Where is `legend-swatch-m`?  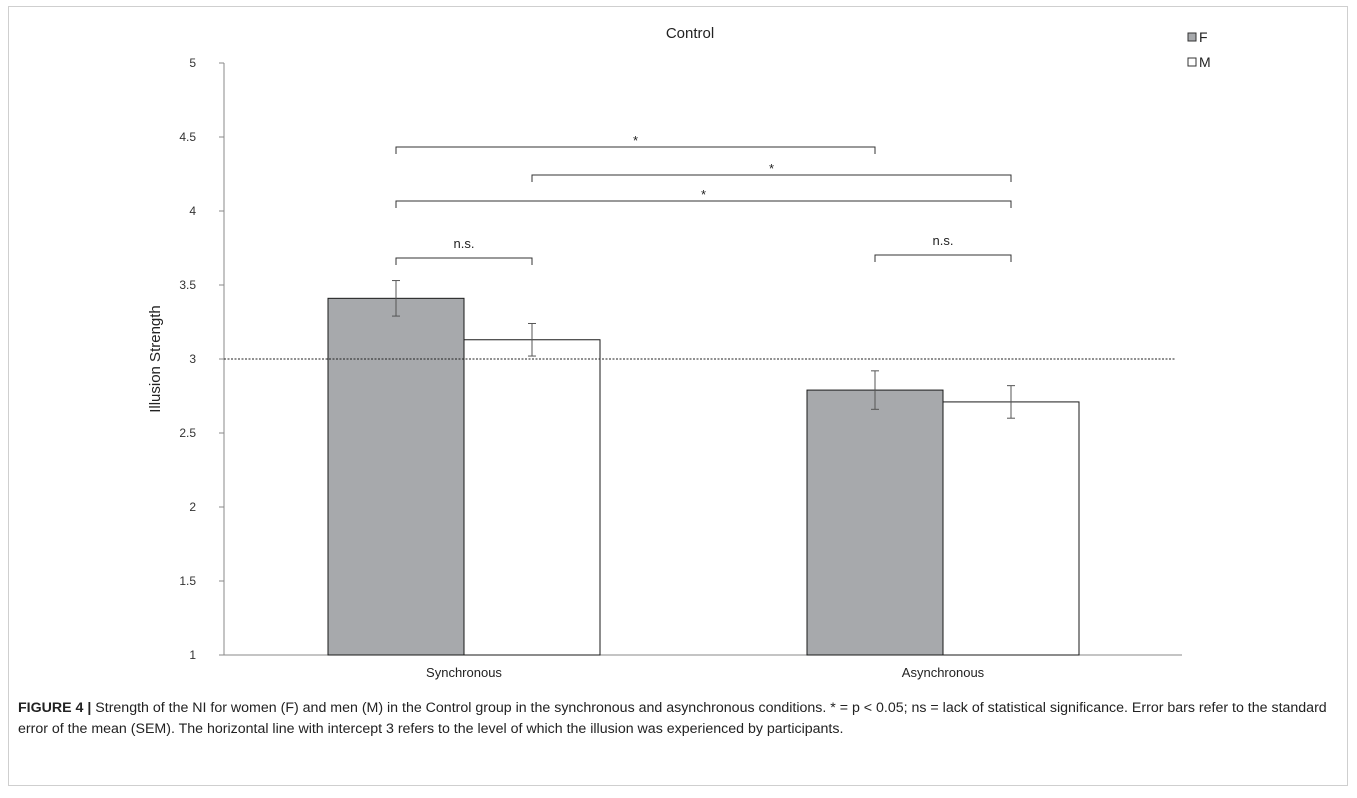 legend-swatch-m is located at coordinates (1192, 62).